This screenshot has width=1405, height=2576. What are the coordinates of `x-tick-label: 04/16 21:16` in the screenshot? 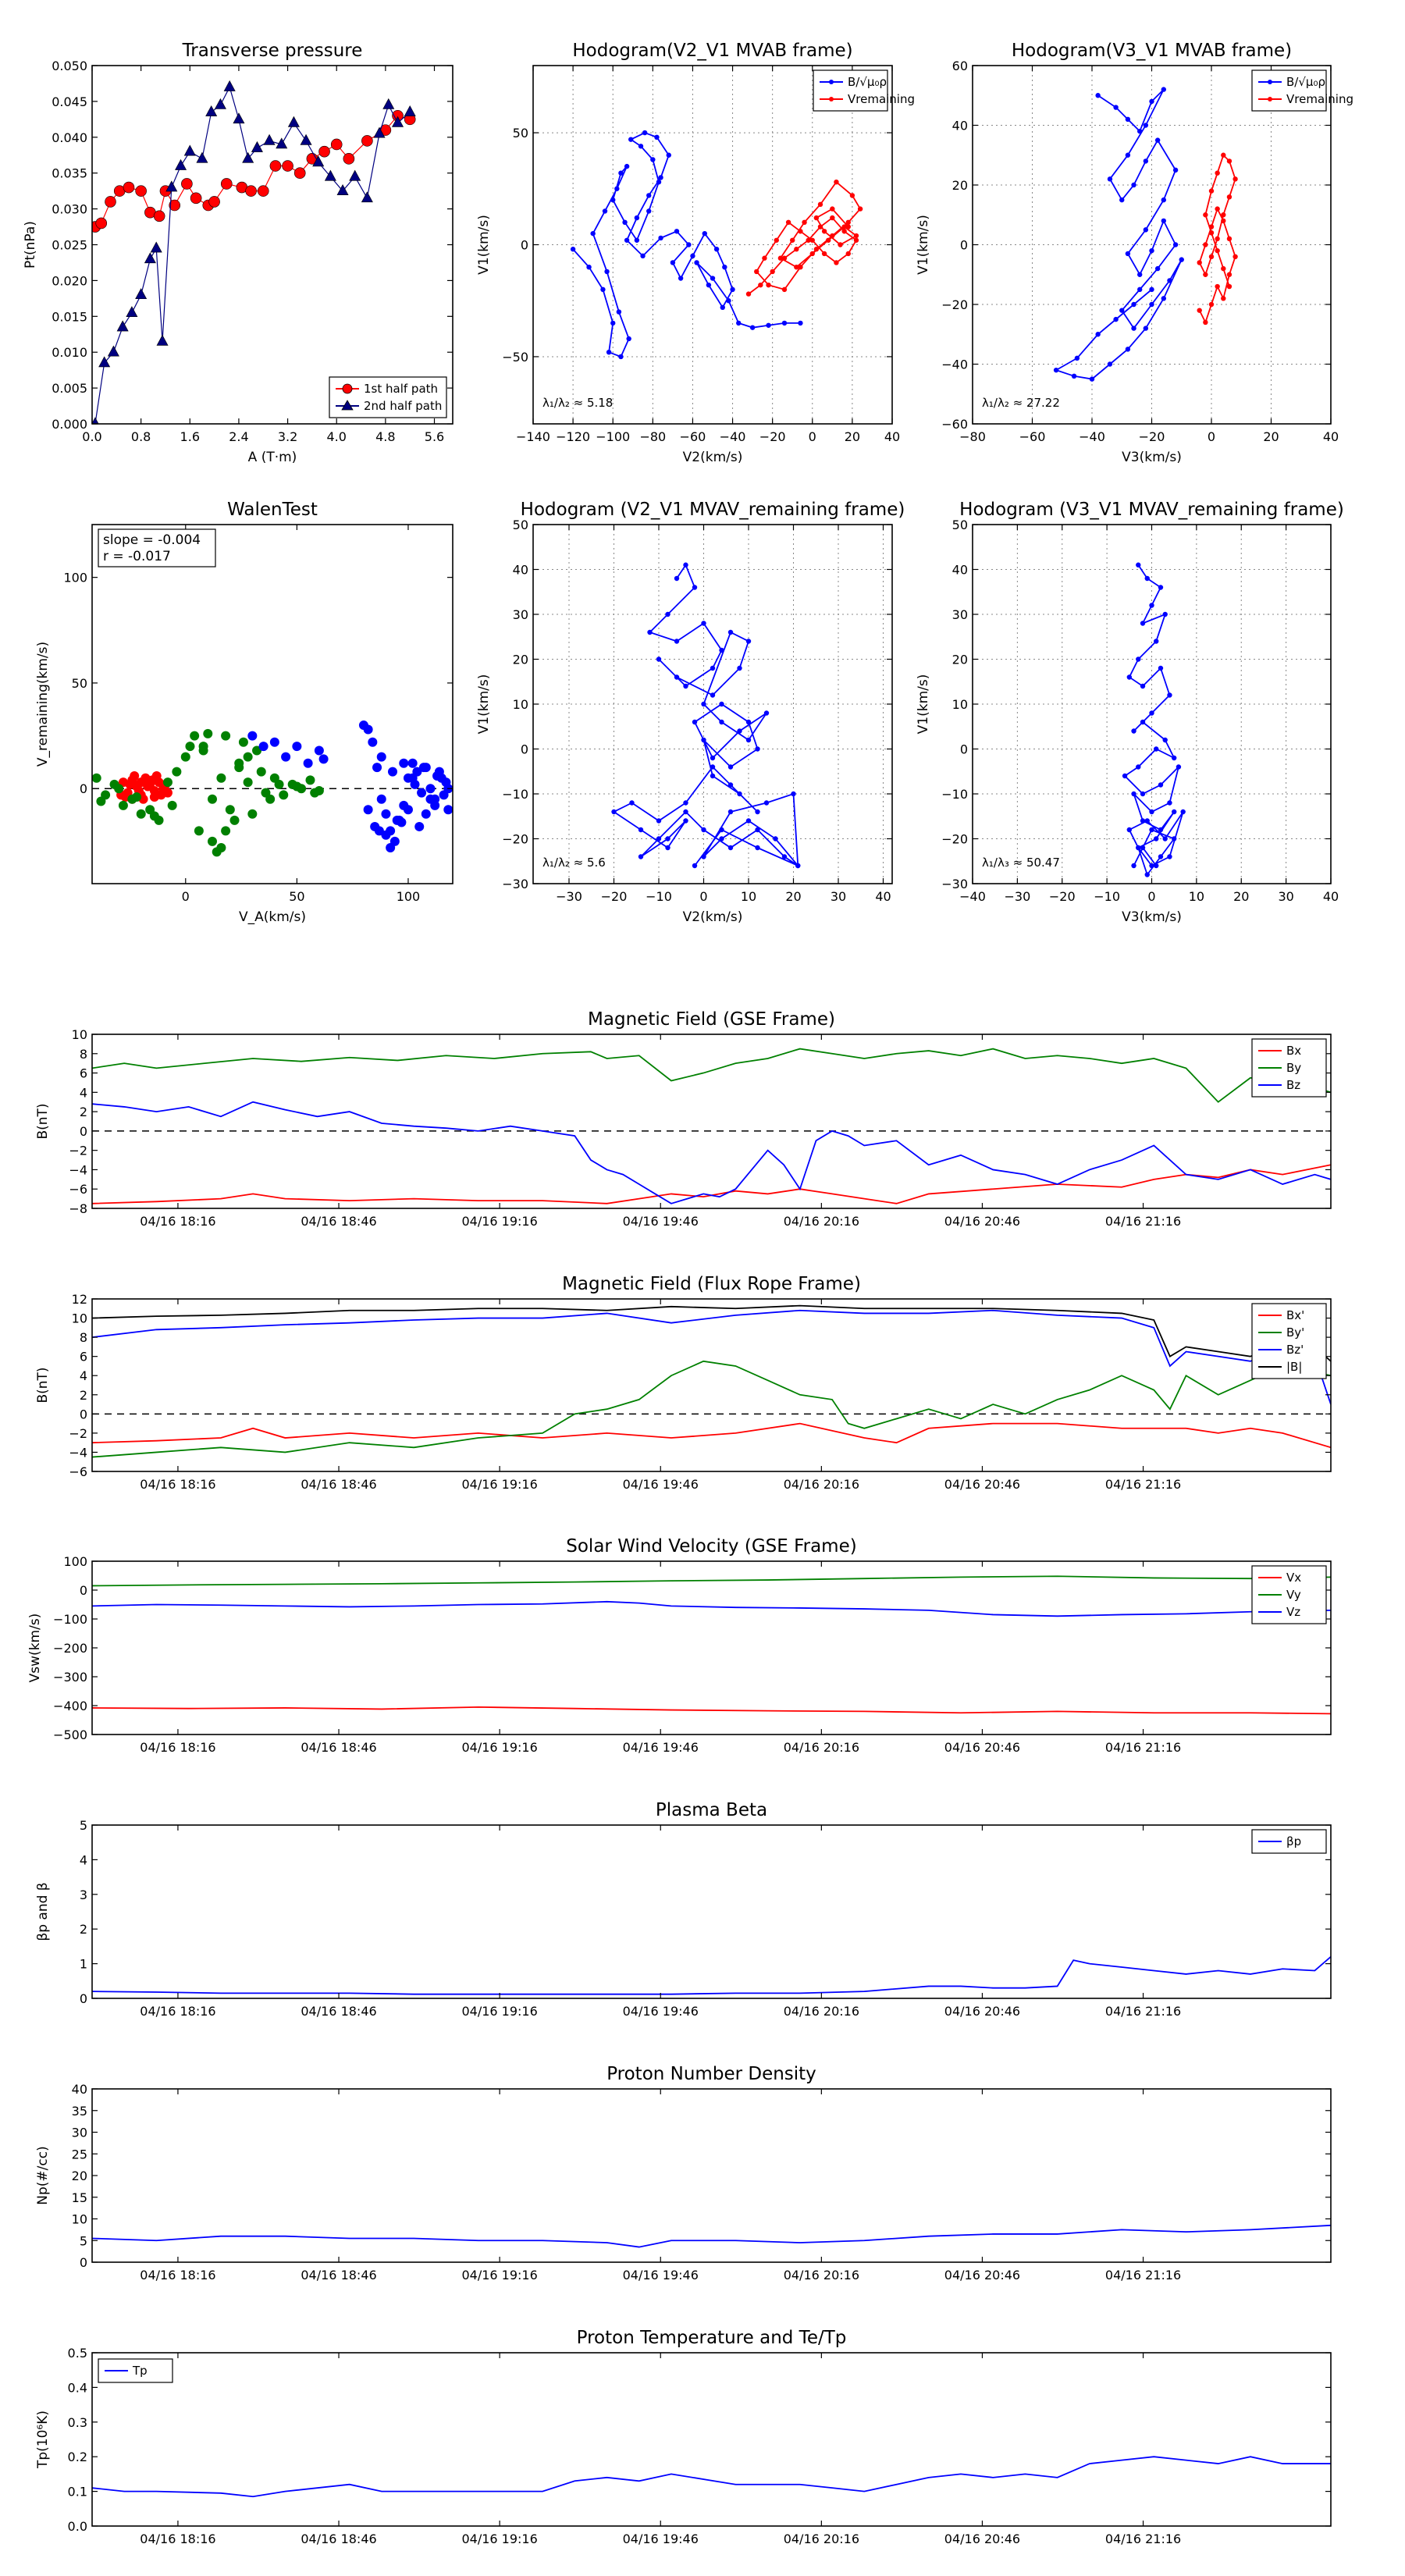 It's located at (1143, 2539).